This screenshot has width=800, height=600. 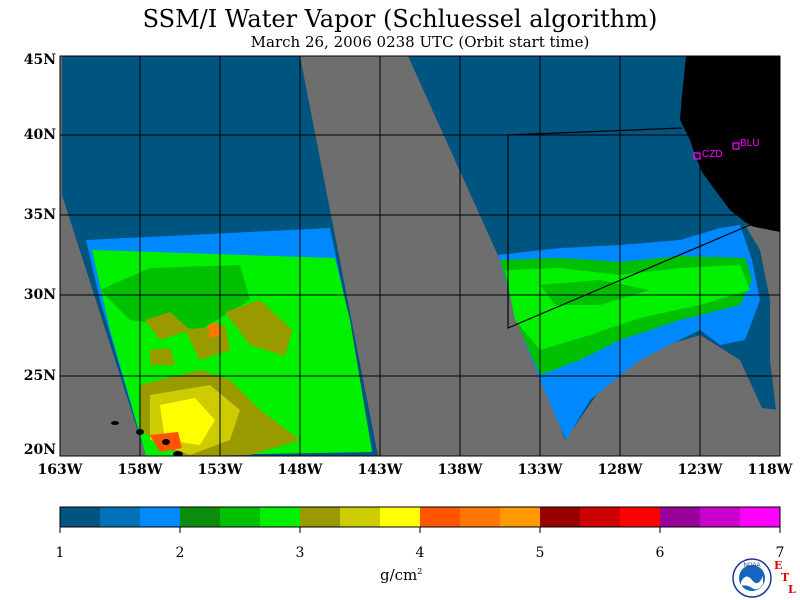 I want to click on lon-label-123w: 123W, so click(x=700, y=470).